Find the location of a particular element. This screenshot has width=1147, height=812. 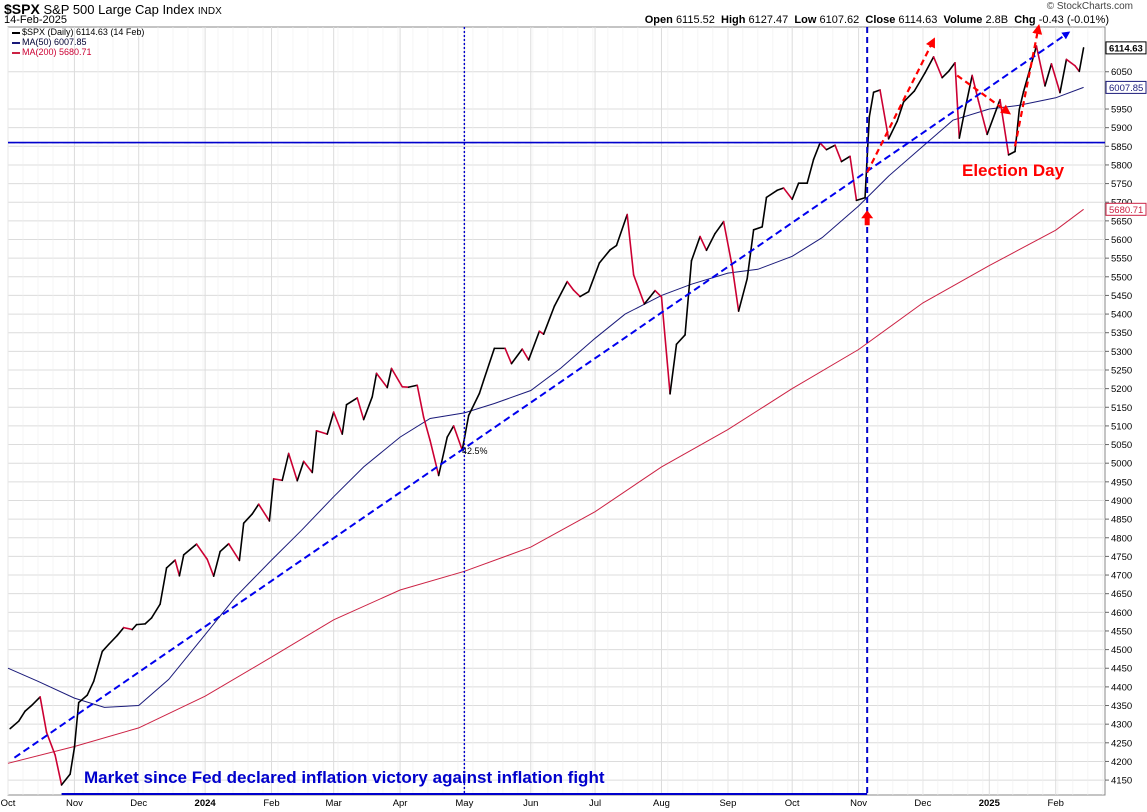

y-tick-label: 6050 is located at coordinates (1121, 72).